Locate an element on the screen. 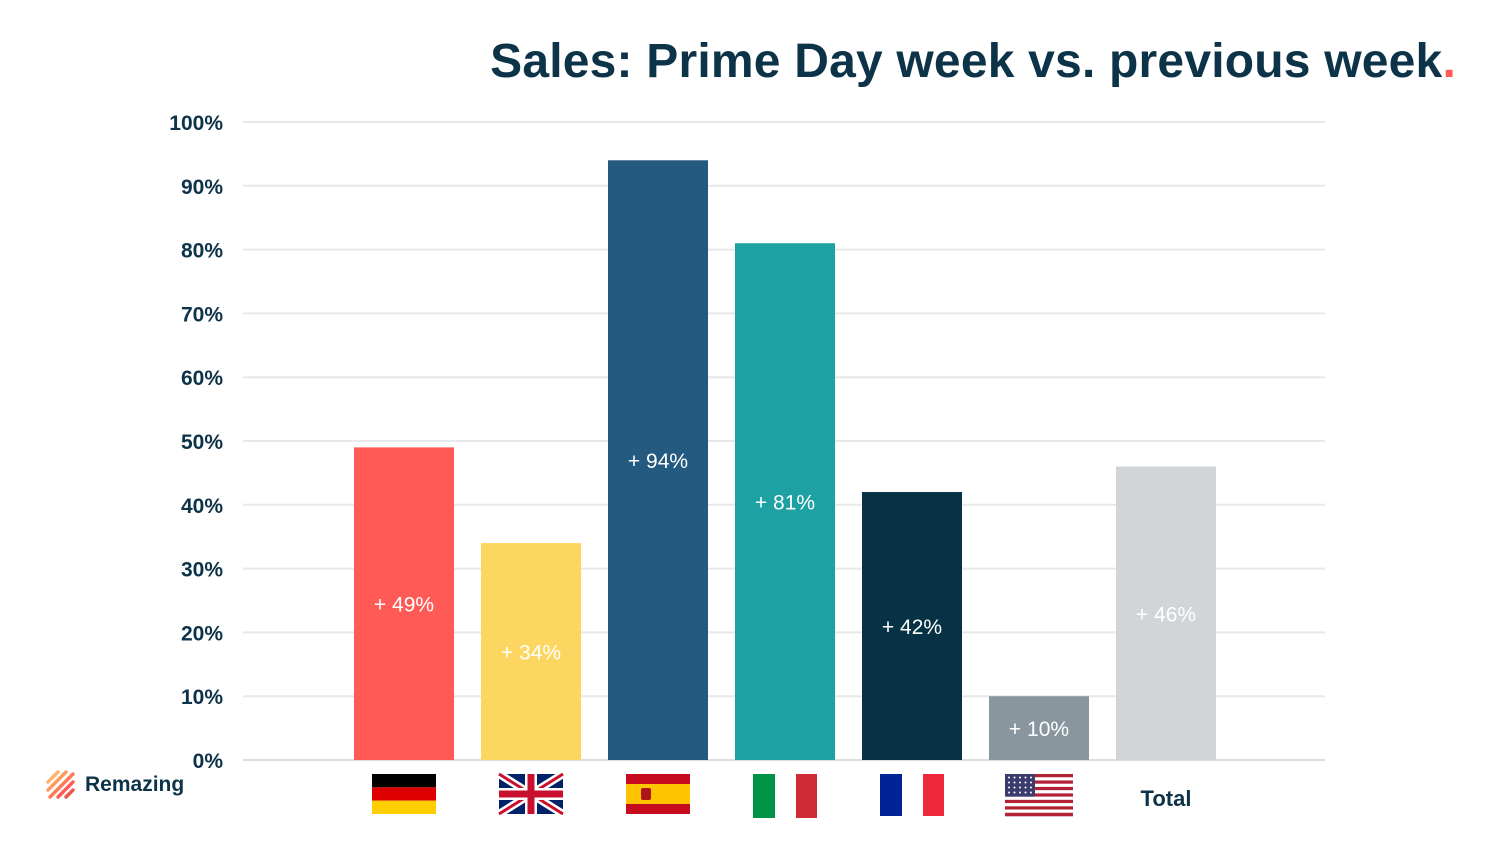  data-label: + 42% is located at coordinates (912, 627).